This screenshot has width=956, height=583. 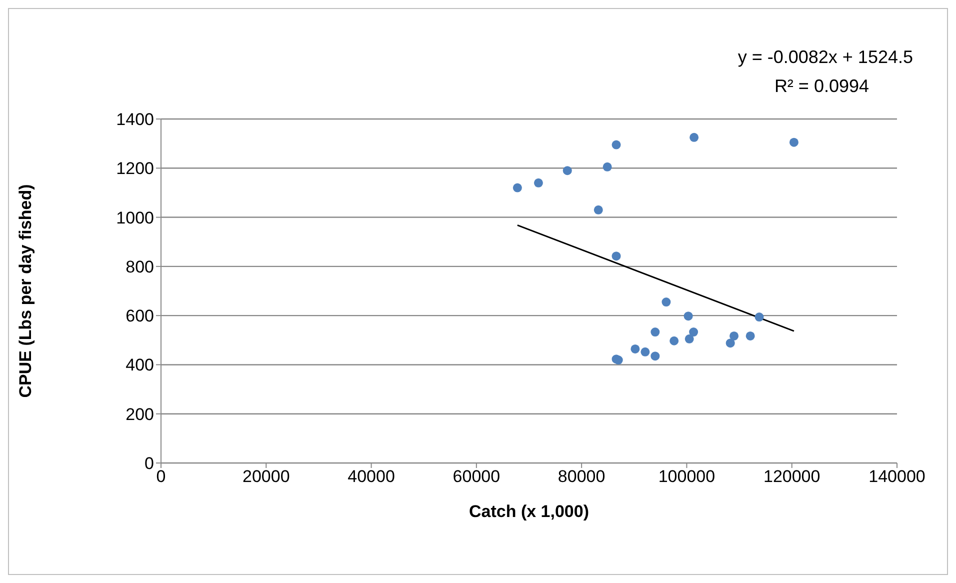 What do you see at coordinates (791, 476) in the screenshot?
I see `x-tick-label: 120000` at bounding box center [791, 476].